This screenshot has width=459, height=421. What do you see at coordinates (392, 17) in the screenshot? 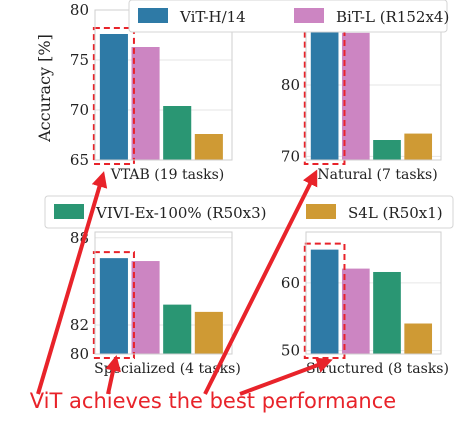
I see `legend-label: BiT-L (R152x4)` at bounding box center [392, 17].